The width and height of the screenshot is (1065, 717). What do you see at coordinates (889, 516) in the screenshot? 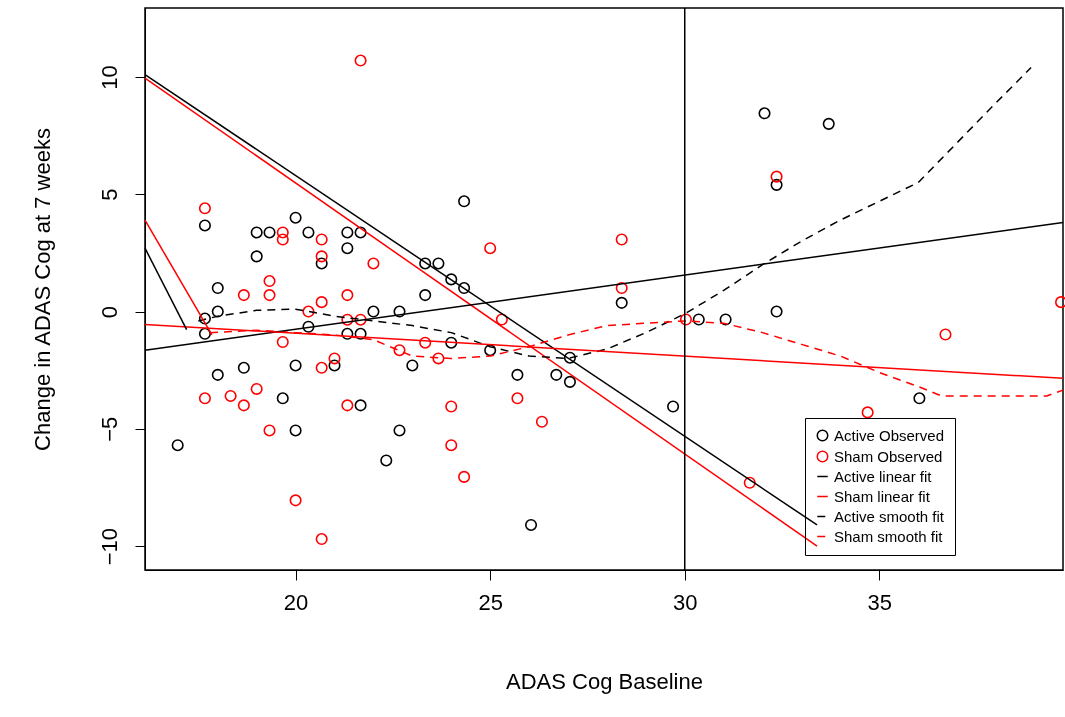
I see `legend-label: Active smooth fit` at bounding box center [889, 516].